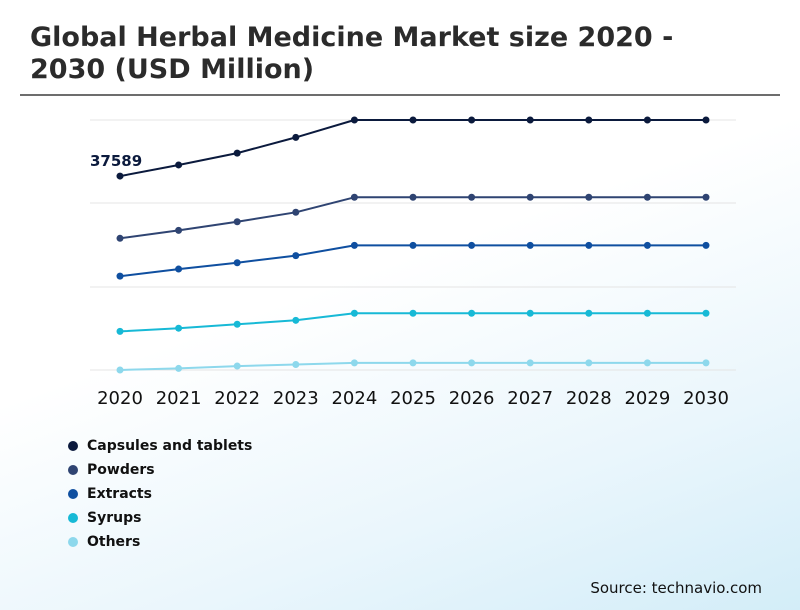 This screenshot has height=610, width=800. I want to click on legend-label: Others, so click(114, 542).